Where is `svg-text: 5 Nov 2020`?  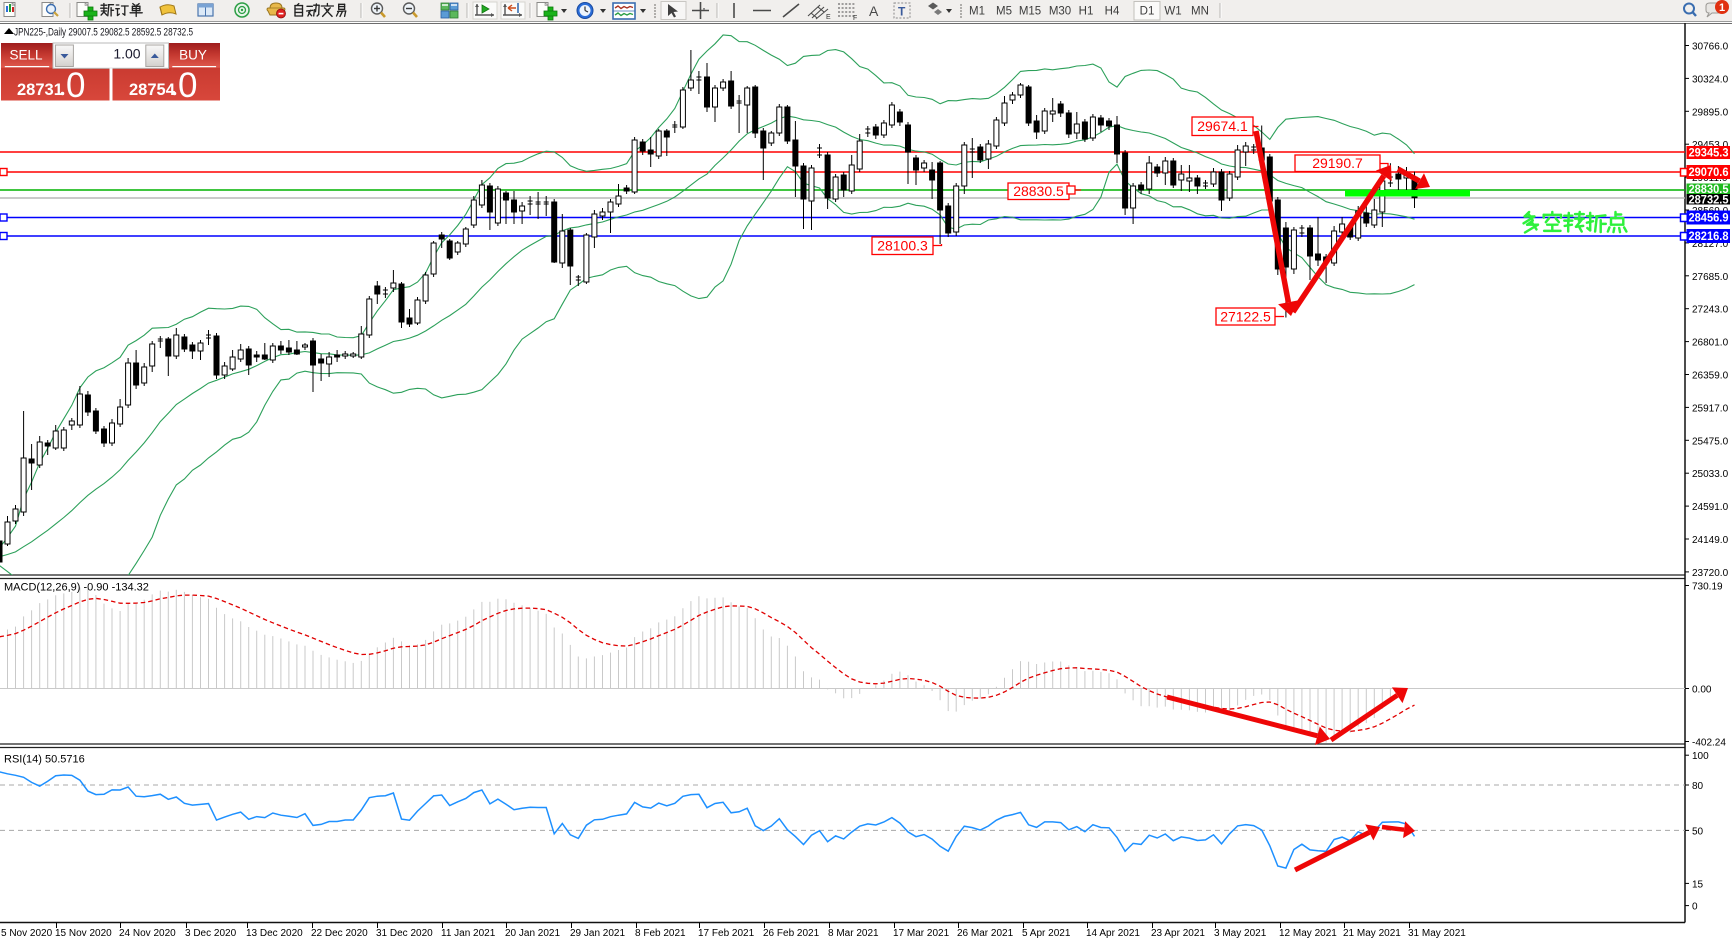
svg-text: 5 Nov 2020 is located at coordinates (27, 933).